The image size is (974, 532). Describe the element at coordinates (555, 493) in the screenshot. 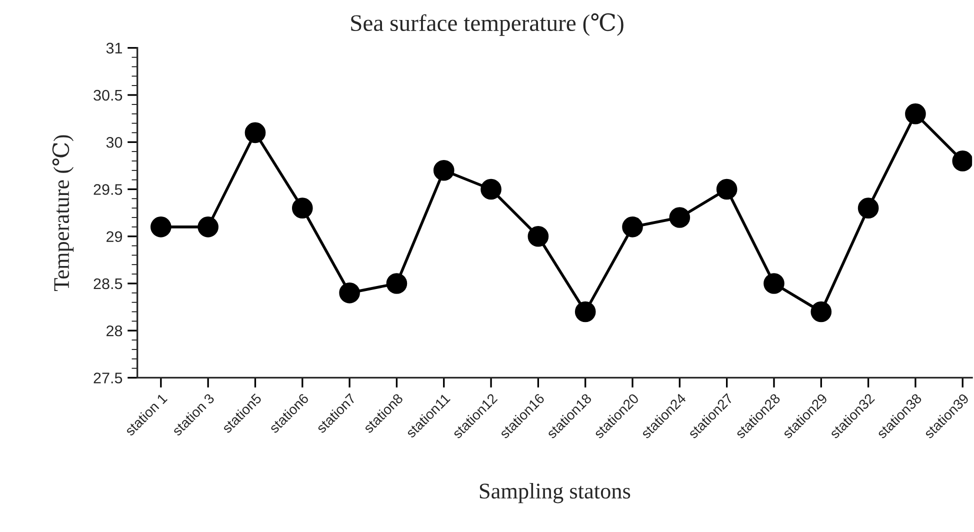

I see `x-axis-title: Sampling statons` at that location.